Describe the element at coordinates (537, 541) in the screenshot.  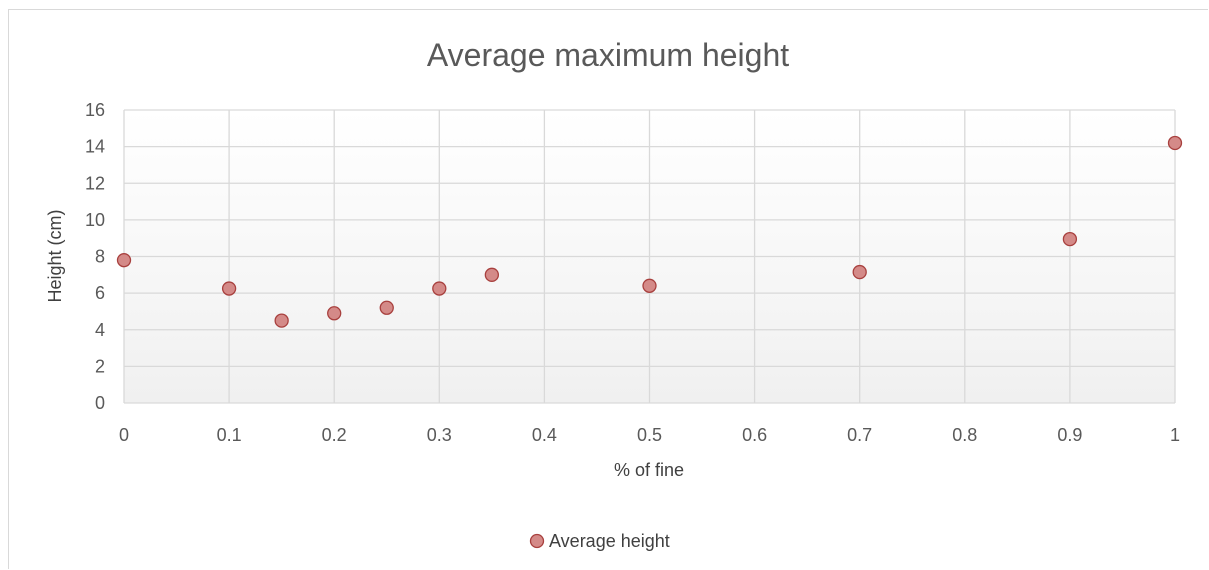
I see `legend-marker` at that location.